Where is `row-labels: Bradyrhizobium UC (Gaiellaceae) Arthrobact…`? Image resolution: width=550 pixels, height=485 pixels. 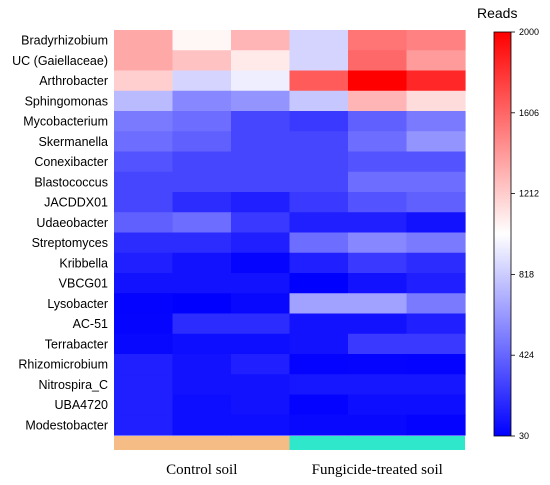 row-labels: Bradyrhizobium UC (Gaiellaceae) Arthrobact… is located at coordinates (60, 233).